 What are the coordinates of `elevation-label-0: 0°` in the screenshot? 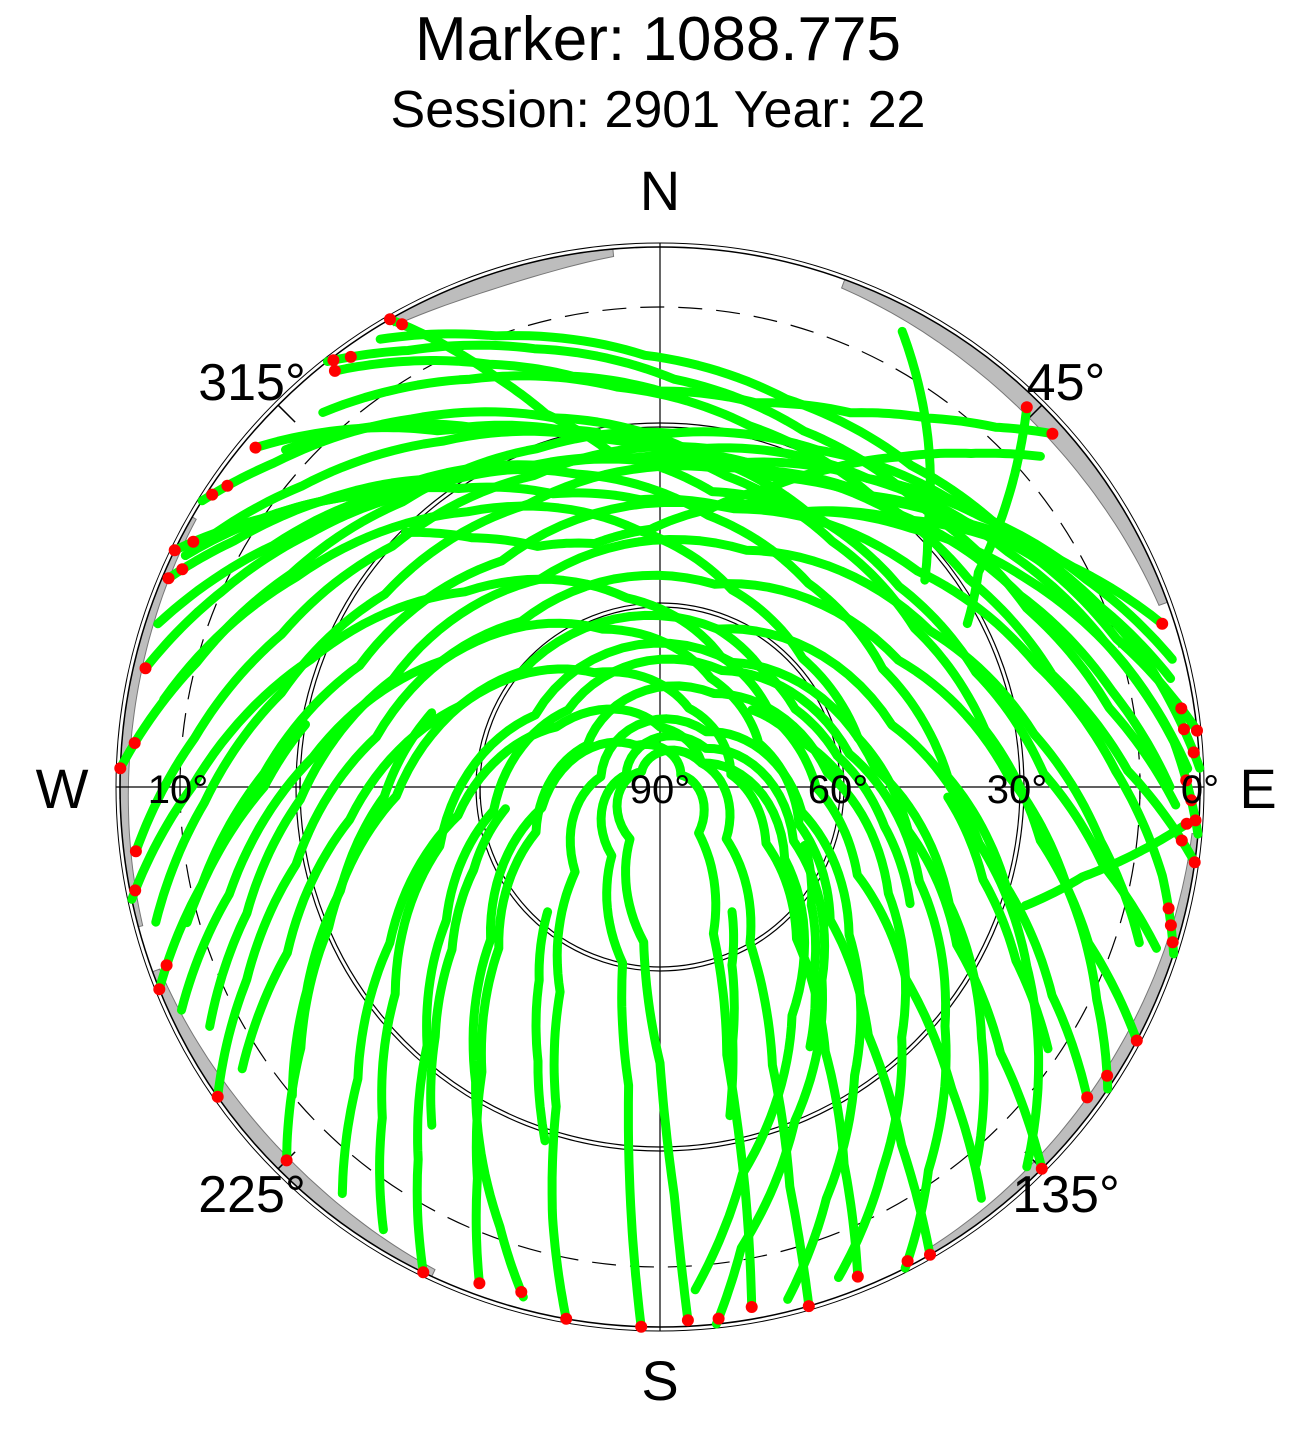 It's located at (1200, 790).